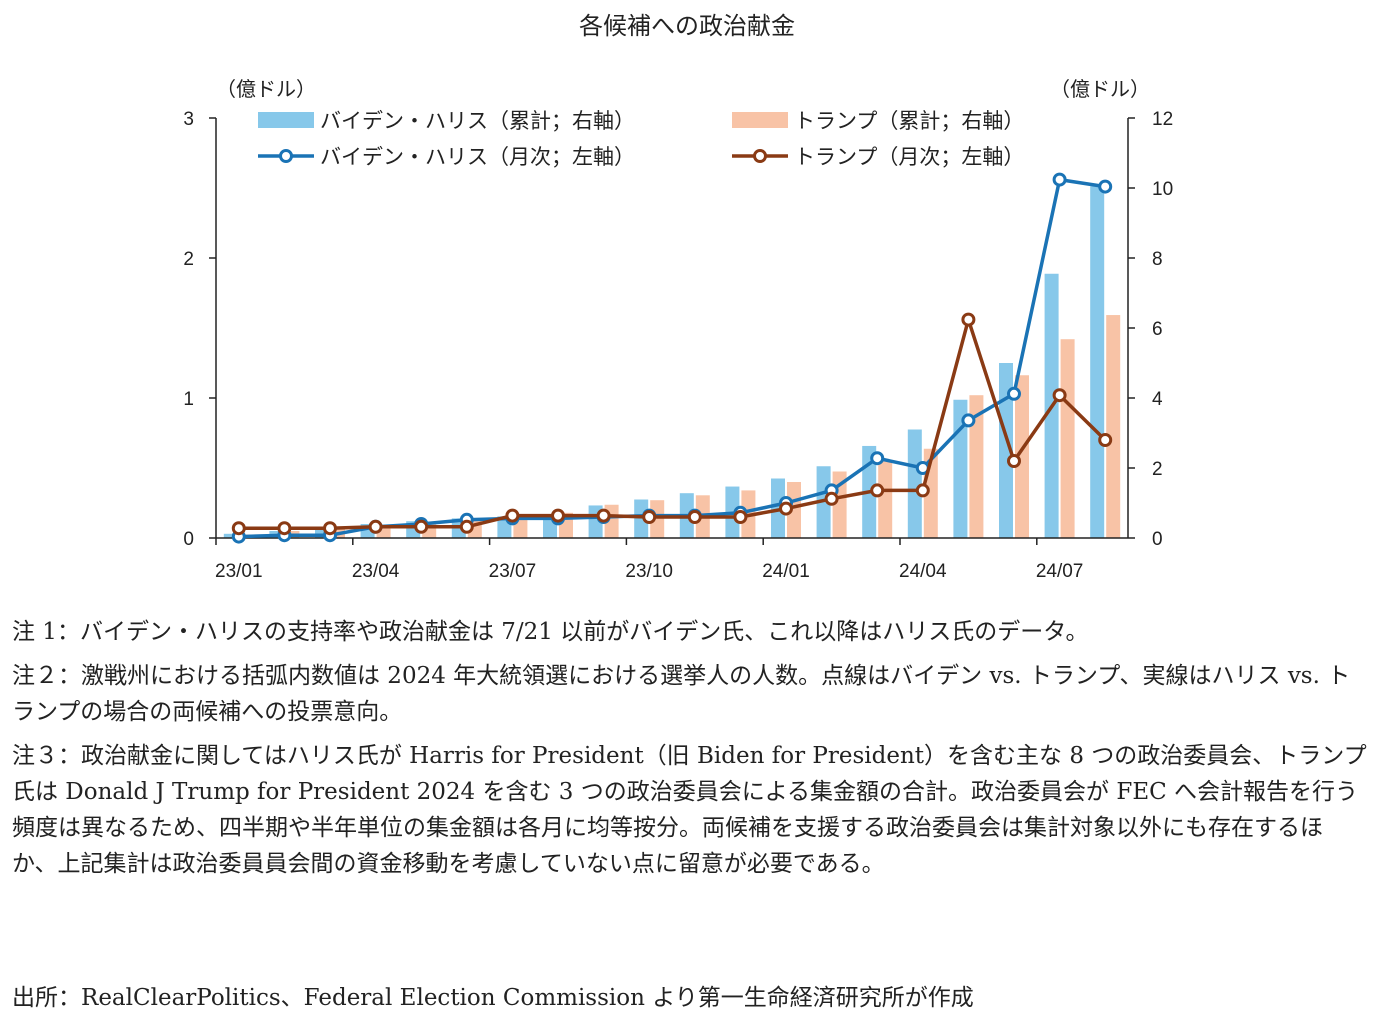  I want to click on right-tick-label-1: 2, so click(1157, 469).